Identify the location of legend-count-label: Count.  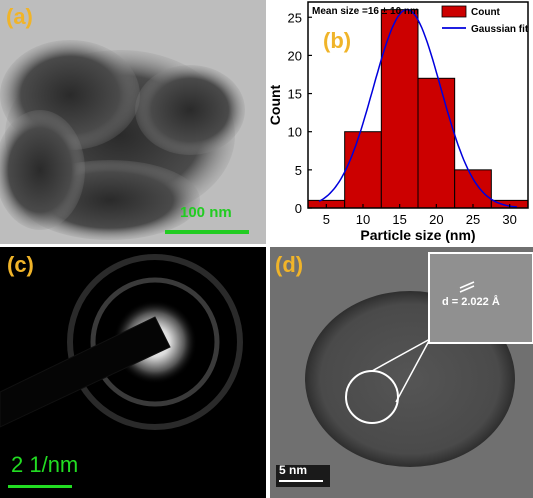
(486, 12).